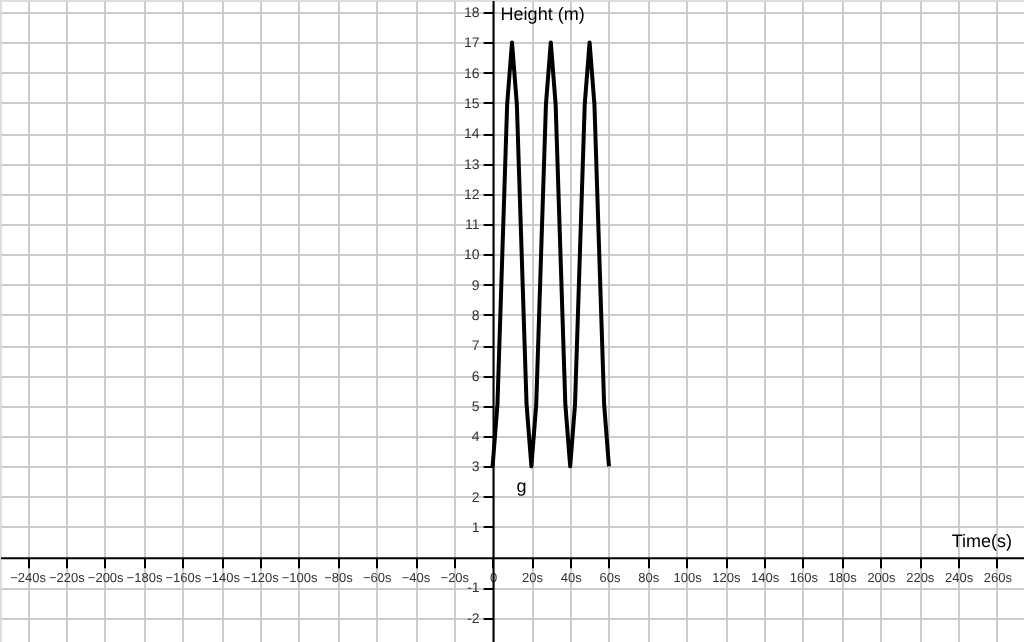 The image size is (1024, 642). I want to click on y-axis-title: Height (m), so click(542, 14).